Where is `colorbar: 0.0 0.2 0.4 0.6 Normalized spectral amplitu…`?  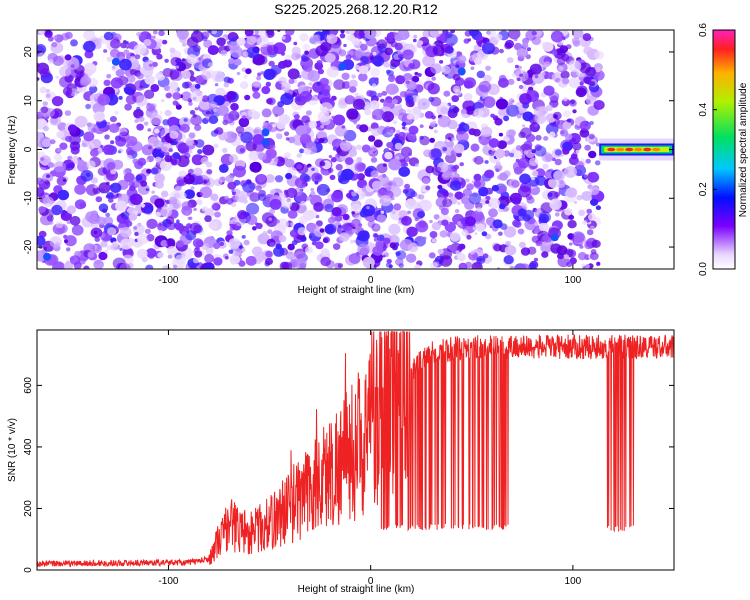 colorbar: 0.0 0.2 0.4 0.6 Normalized spectral amplitu… is located at coordinates (723, 149).